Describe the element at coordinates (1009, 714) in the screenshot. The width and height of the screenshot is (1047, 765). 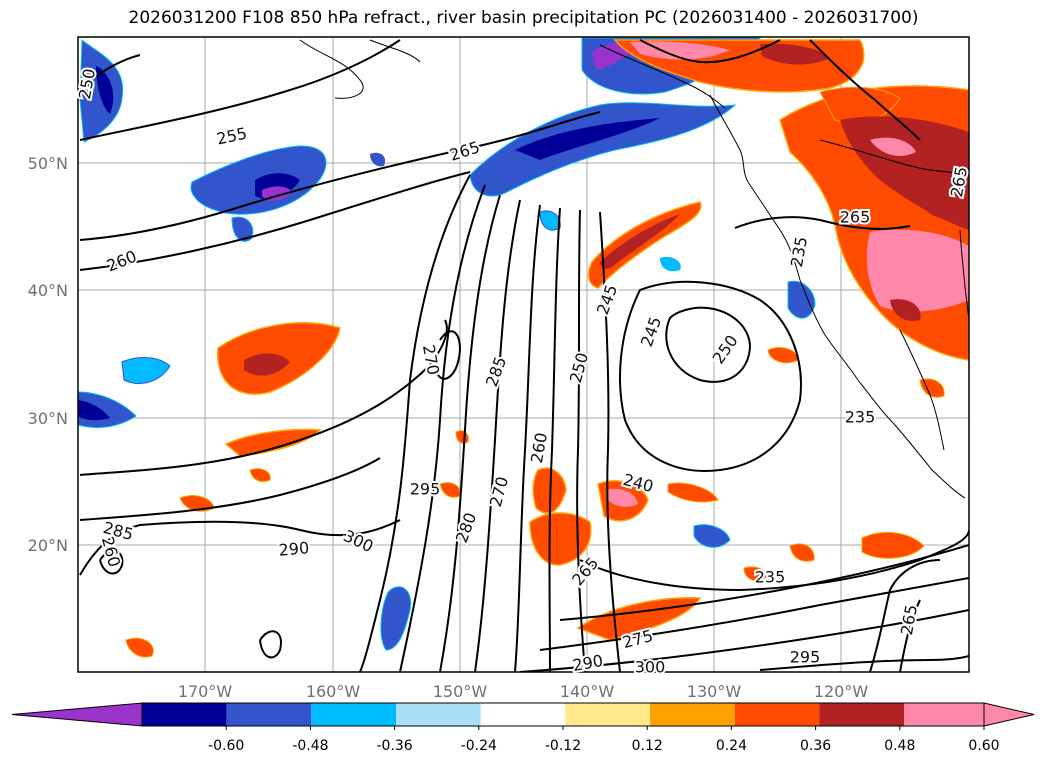
I see `colorbar-extend-right` at that location.